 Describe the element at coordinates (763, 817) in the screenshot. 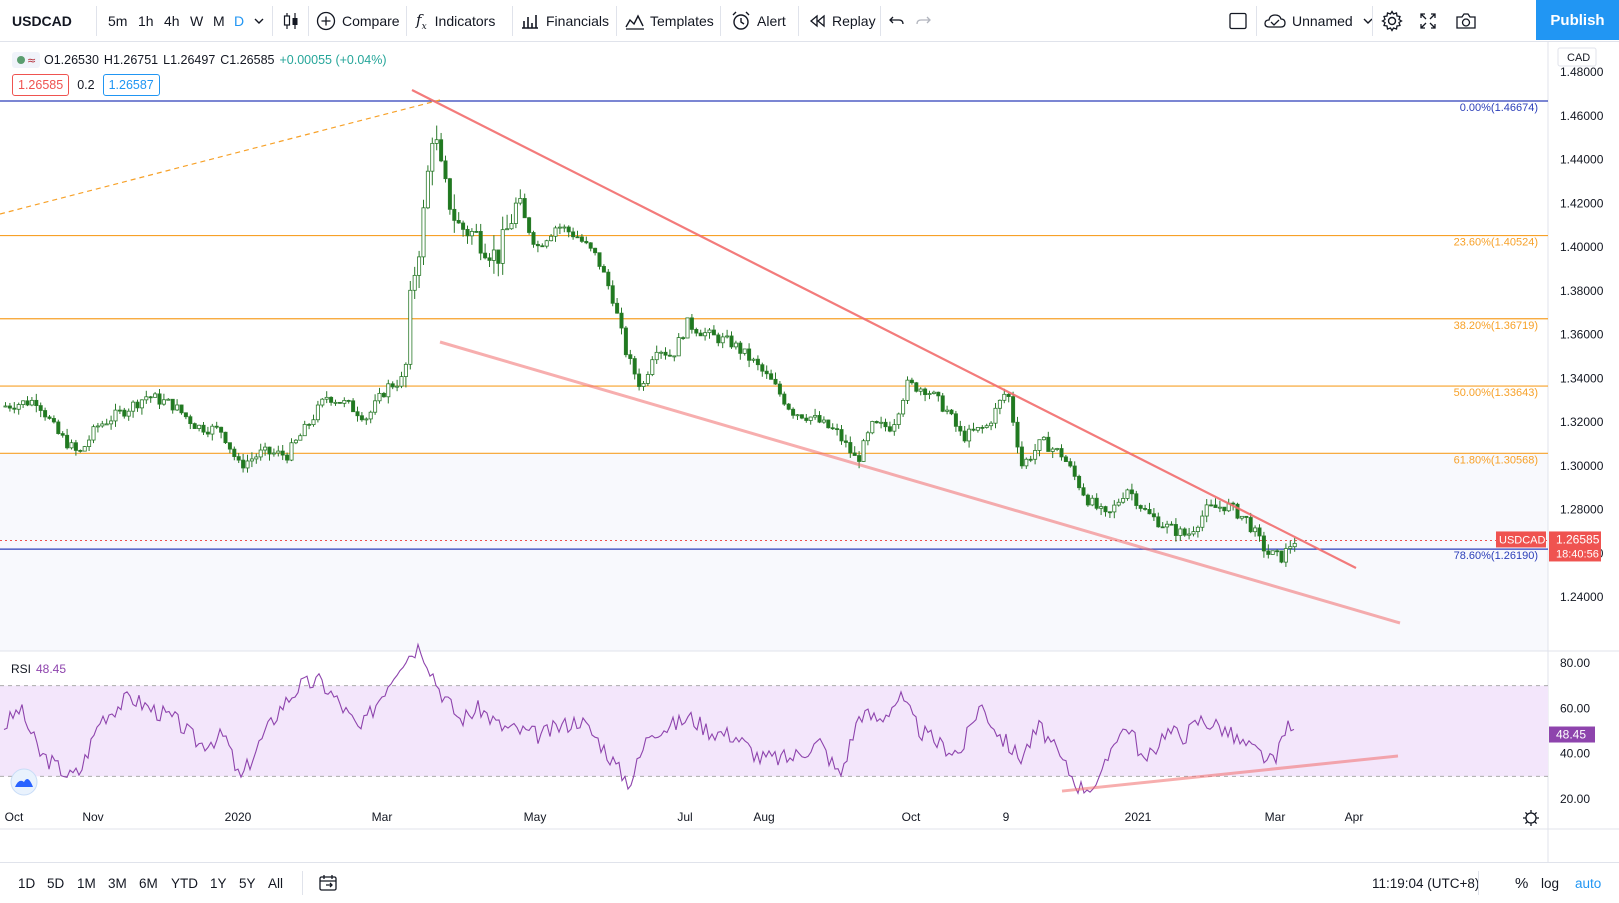

I see `time-axis-label: Aug` at that location.